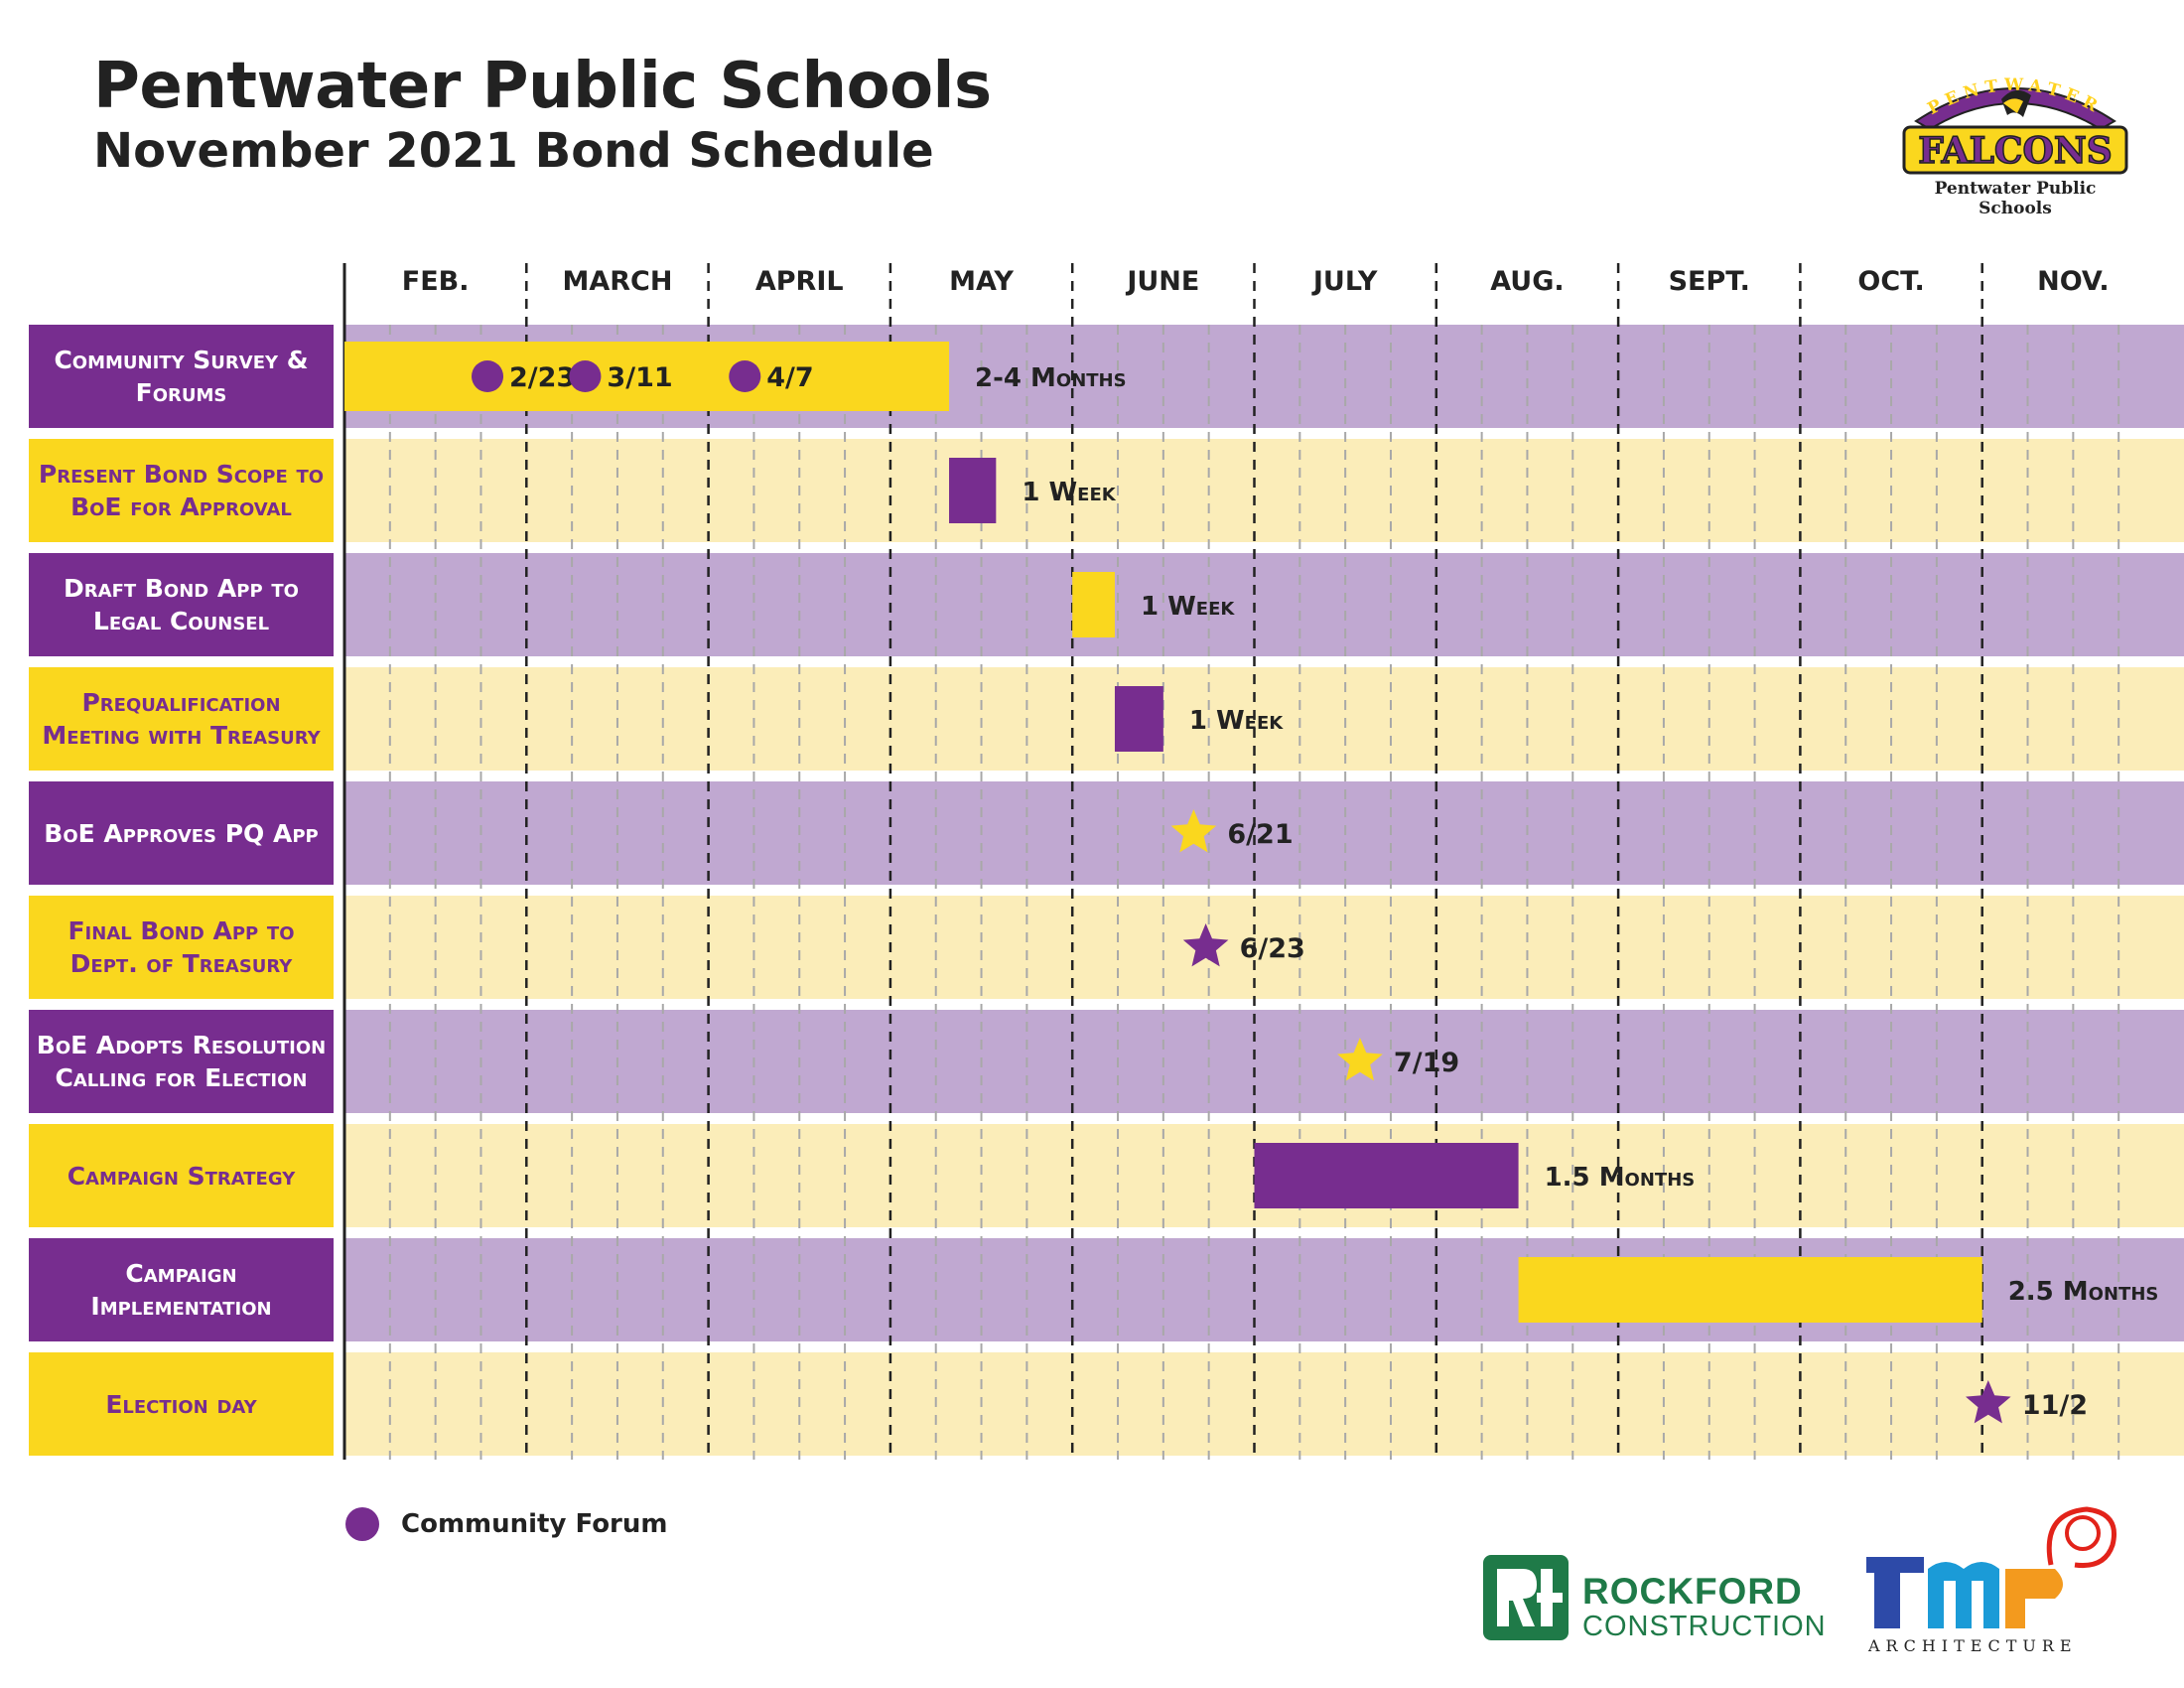 The height and width of the screenshot is (1688, 2184). What do you see at coordinates (2055, 1405) in the screenshot?
I see `milestone-date-label: 11/2` at bounding box center [2055, 1405].